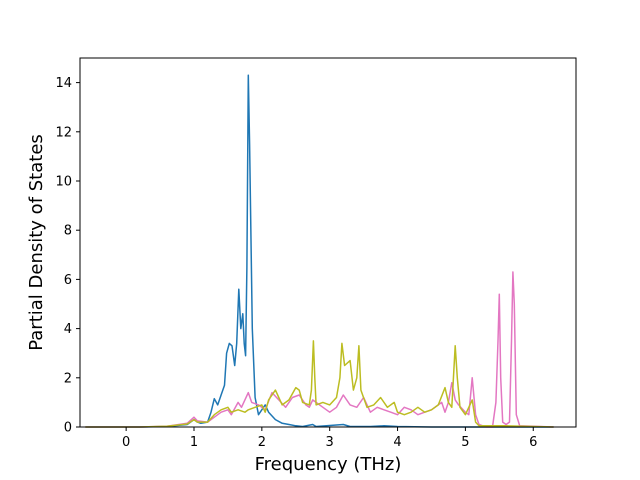 This screenshot has width=640, height=480. Describe the element at coordinates (67, 256) in the screenshot. I see `y-axis-ticks: 0 2 4 6 8 10 12 14` at that location.